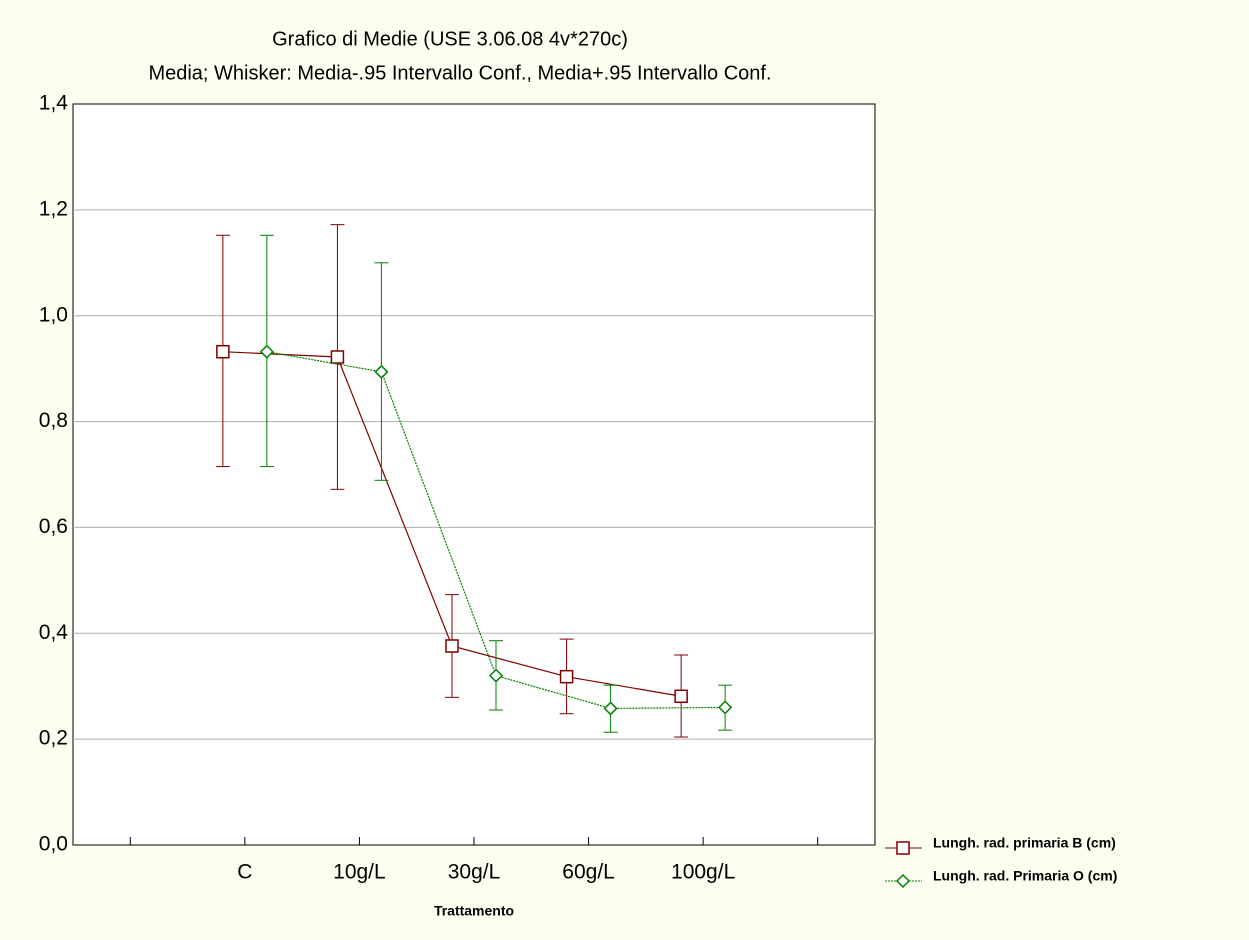  What do you see at coordinates (53, 420) in the screenshot?
I see `y-tick-label: 0,8` at bounding box center [53, 420].